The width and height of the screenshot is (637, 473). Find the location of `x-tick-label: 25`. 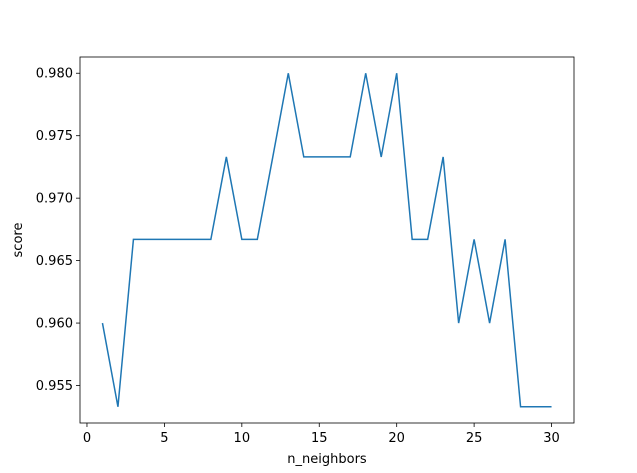

x-tick-label: 25 is located at coordinates (474, 438).